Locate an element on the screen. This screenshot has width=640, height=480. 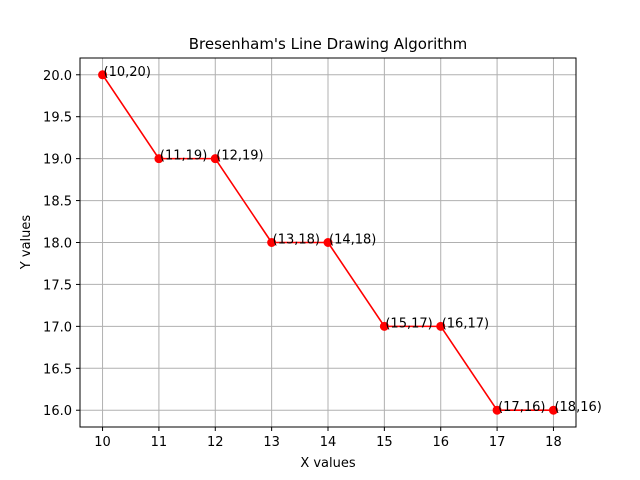
point-annotation: (15,17) is located at coordinates (408, 323).